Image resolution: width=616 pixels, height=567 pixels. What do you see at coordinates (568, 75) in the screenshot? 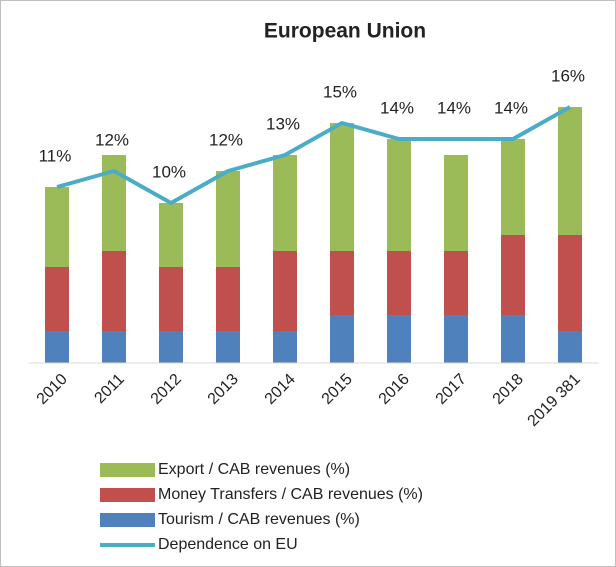
I see `data-label: 16%` at bounding box center [568, 75].